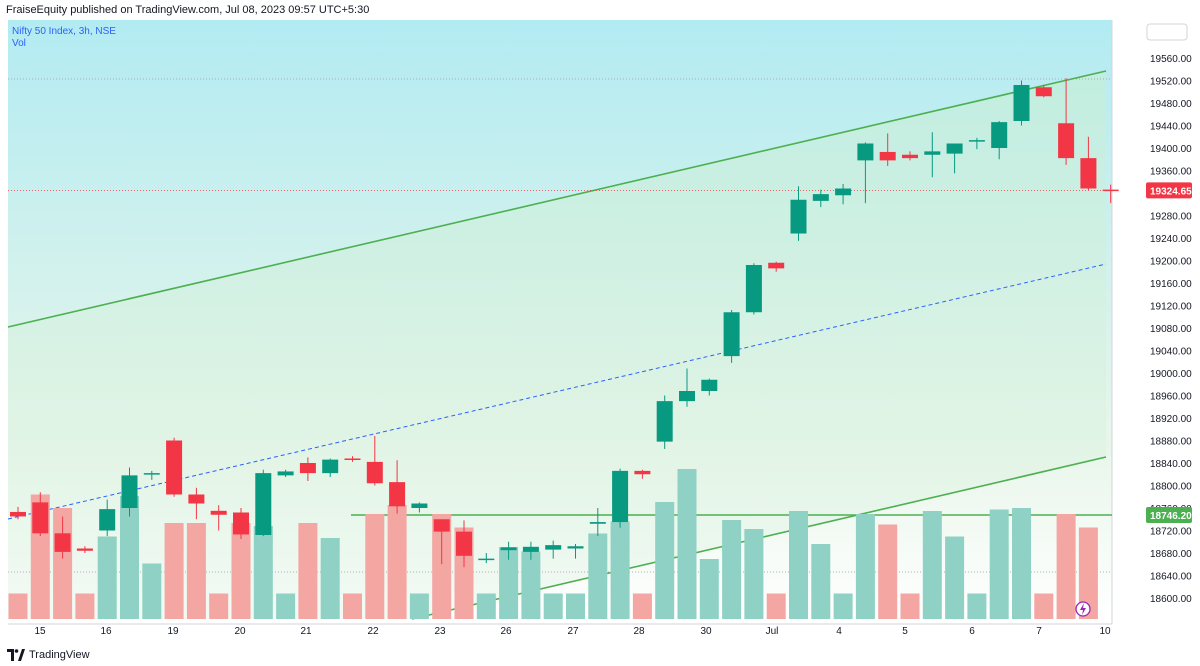 The width and height of the screenshot is (1200, 666). I want to click on price-tick-label: 19480.00, so click(1171, 104).